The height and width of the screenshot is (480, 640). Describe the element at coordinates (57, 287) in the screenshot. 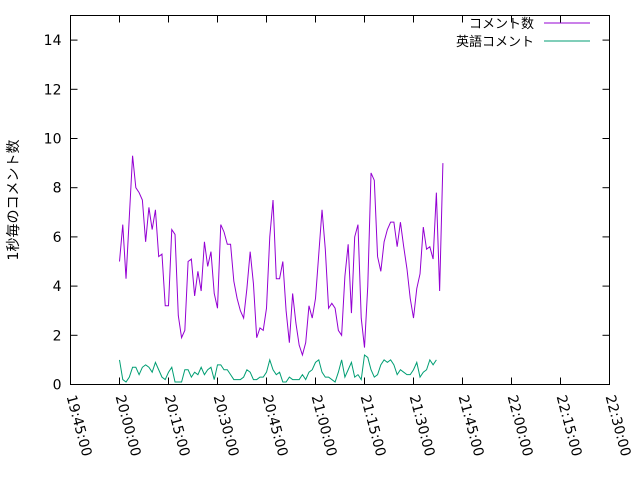

I see `y-tick-label: 4` at that location.